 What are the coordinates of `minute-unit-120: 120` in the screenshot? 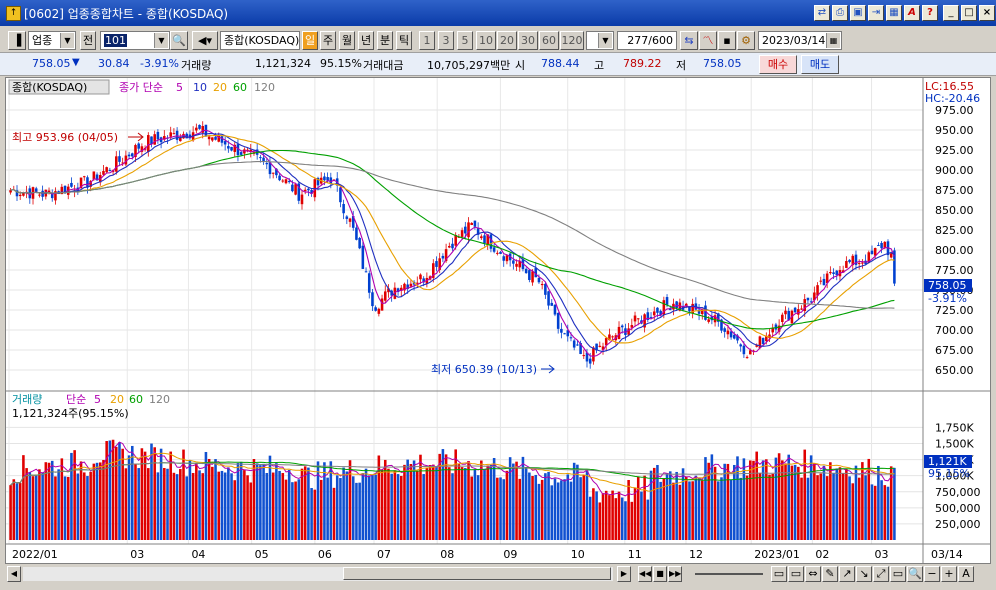 It's located at (572, 40).